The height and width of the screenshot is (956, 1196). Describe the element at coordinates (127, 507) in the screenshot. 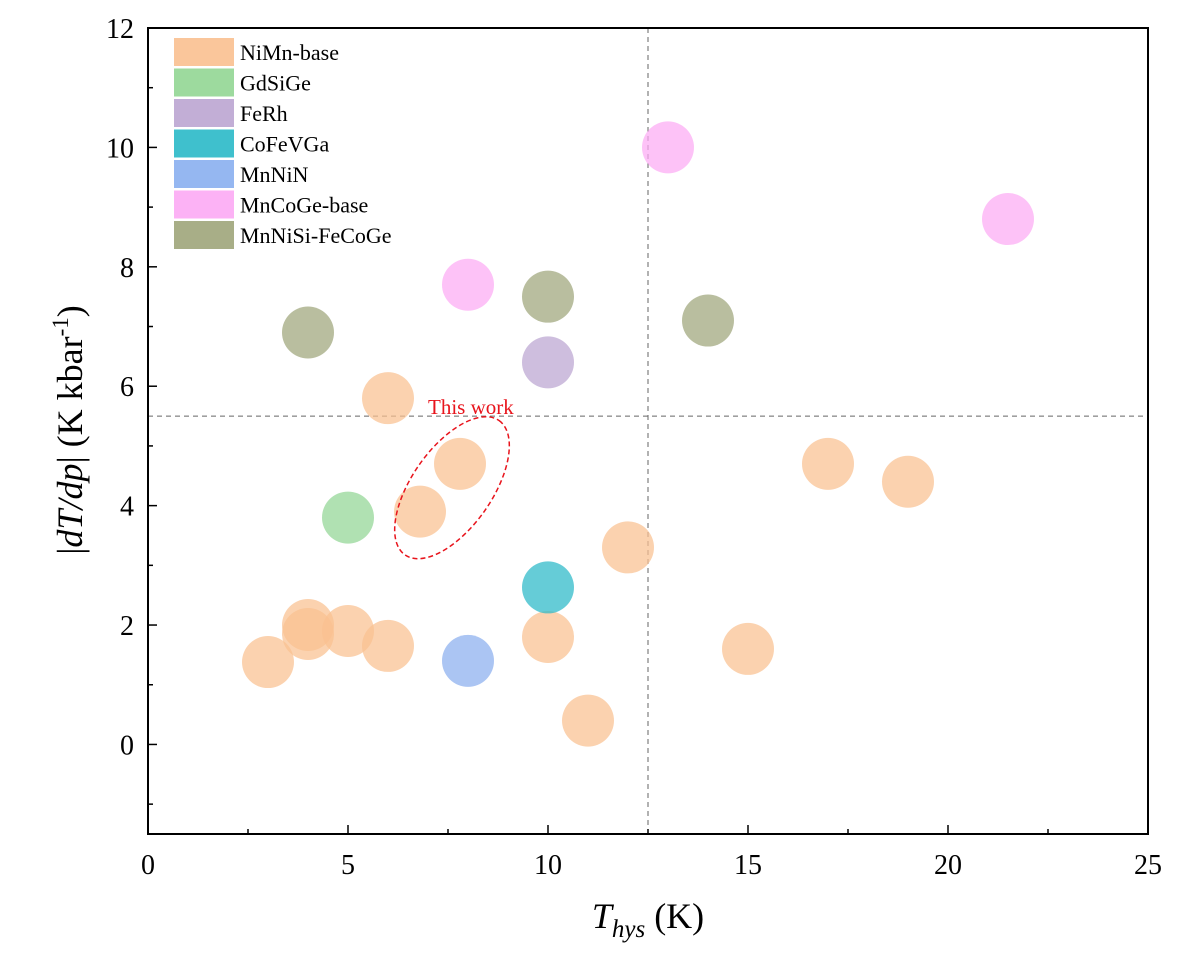

I see `y-tick-label: 4` at that location.